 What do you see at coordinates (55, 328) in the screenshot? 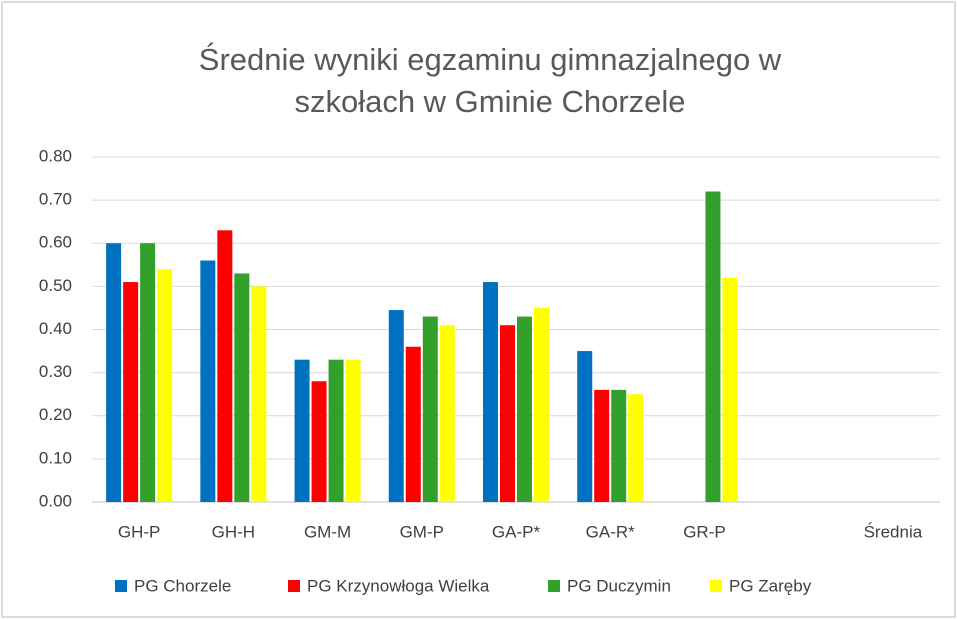
I see `y-tick-label: 0.40` at bounding box center [55, 328].